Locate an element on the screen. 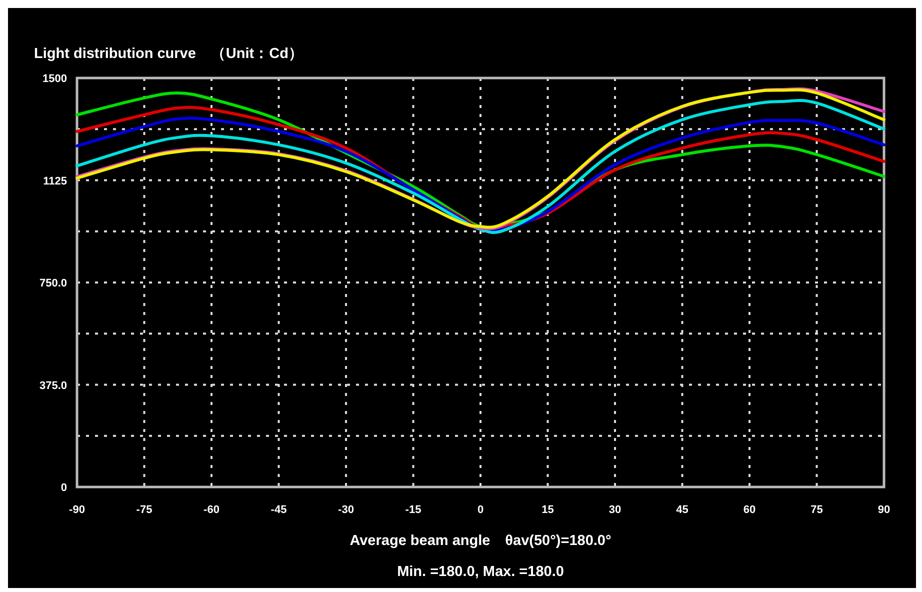 The height and width of the screenshot is (592, 922). x-tick-label: 75 is located at coordinates (816, 510).